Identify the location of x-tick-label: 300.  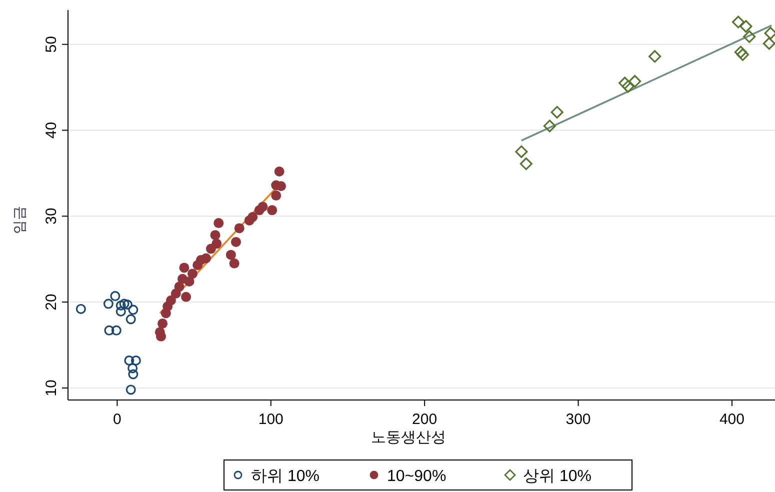
(578, 419).